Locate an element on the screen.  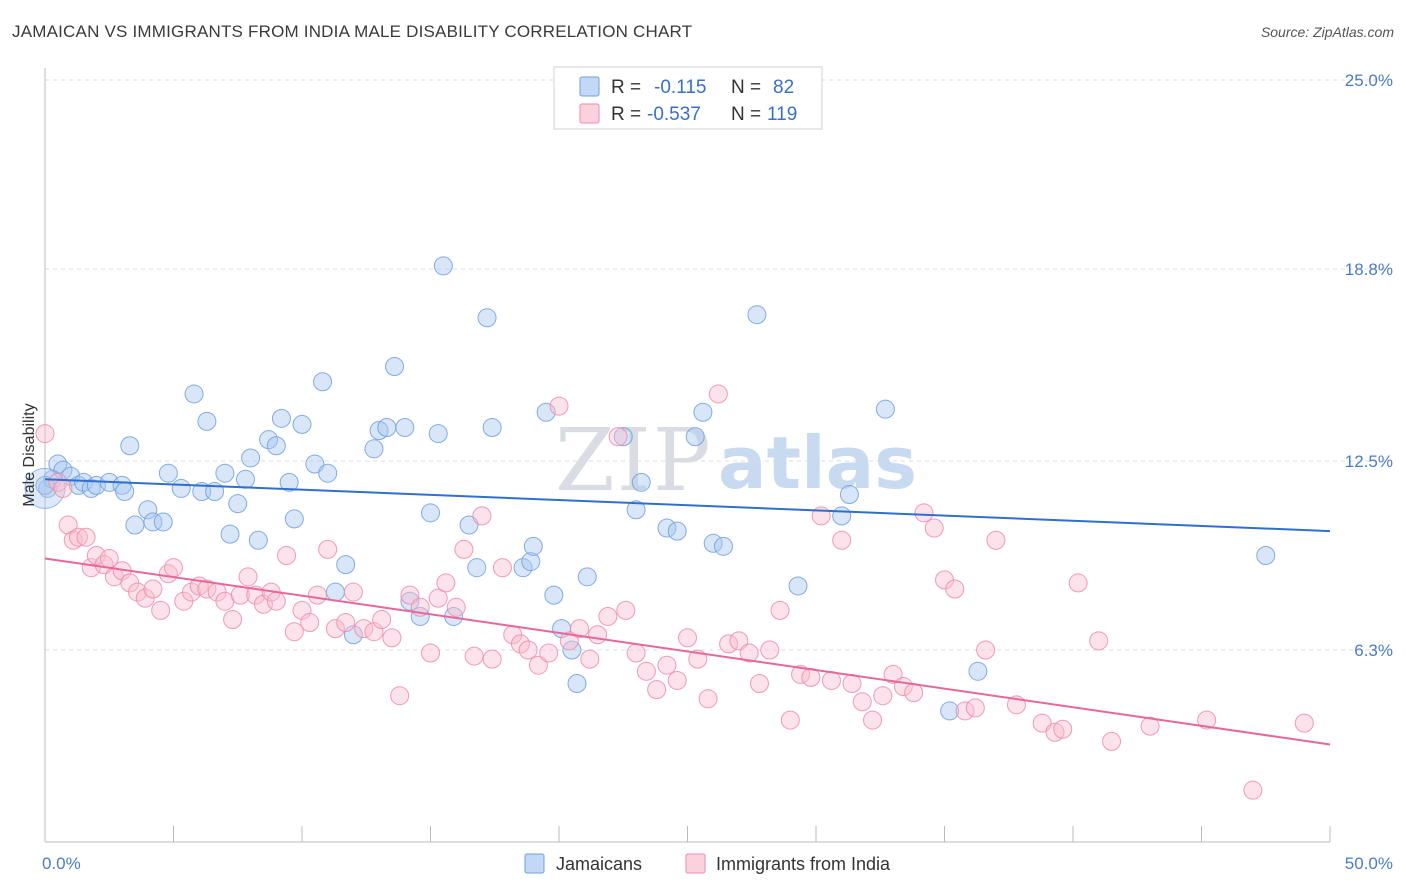
y-axis-label: Male Disability is located at coordinates (29, 454).